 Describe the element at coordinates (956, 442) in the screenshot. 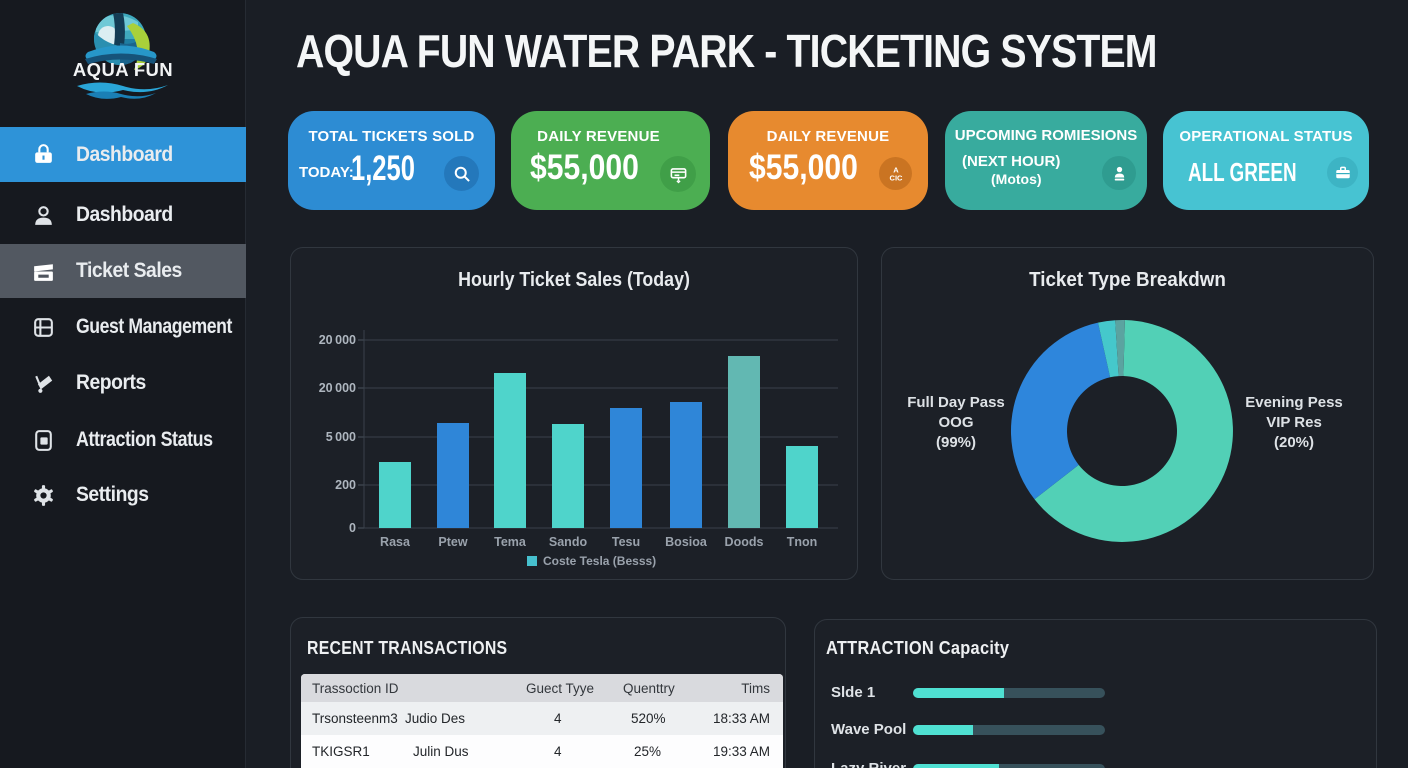

I see `svg-text: (99%)` at that location.